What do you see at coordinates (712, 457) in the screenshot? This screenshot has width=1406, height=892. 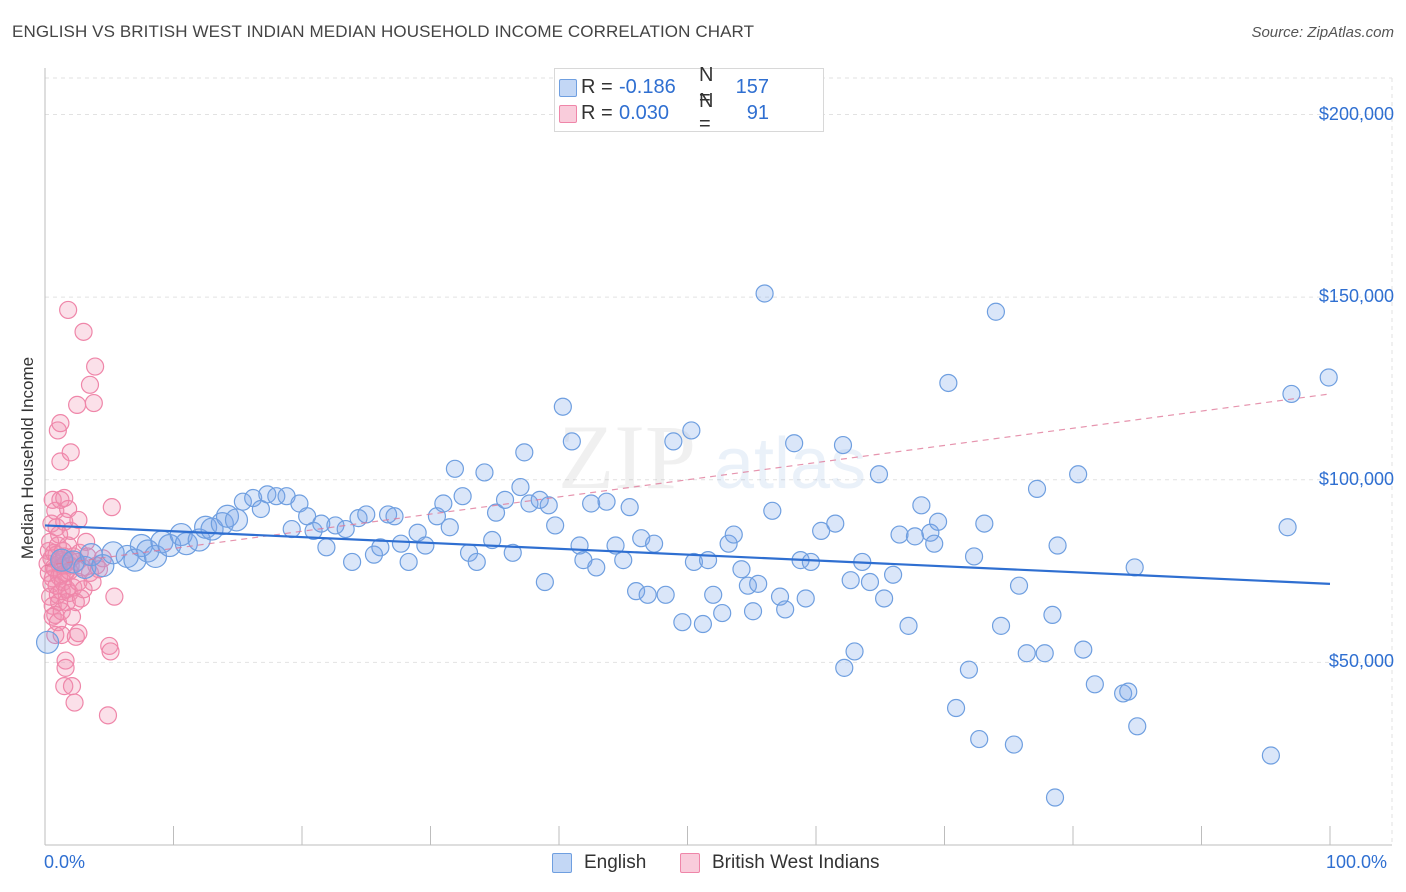 I see `watermark: ZIP atlas` at bounding box center [712, 457].